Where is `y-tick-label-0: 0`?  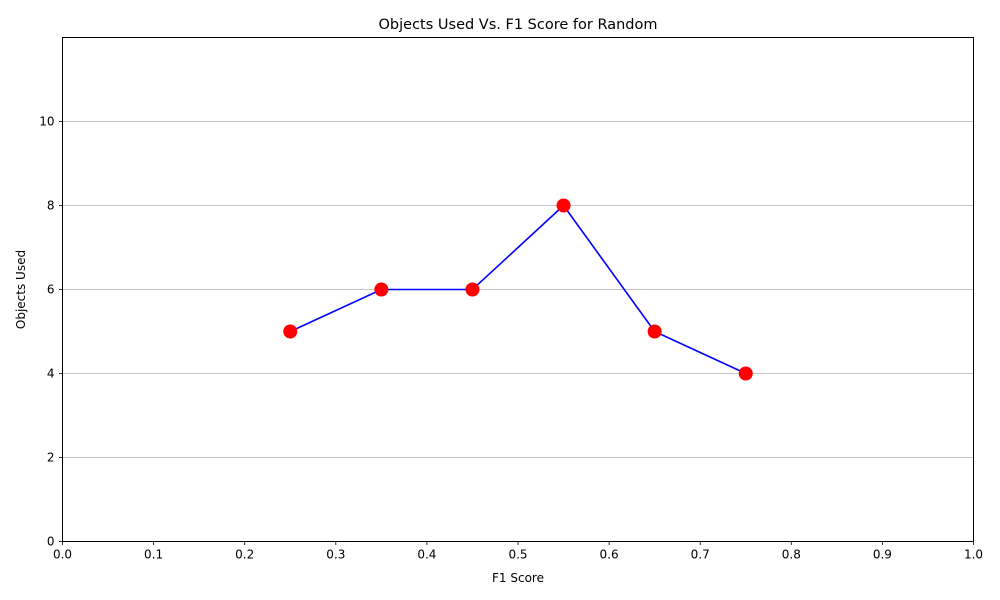 y-tick-label-0: 0 is located at coordinates (51, 542).